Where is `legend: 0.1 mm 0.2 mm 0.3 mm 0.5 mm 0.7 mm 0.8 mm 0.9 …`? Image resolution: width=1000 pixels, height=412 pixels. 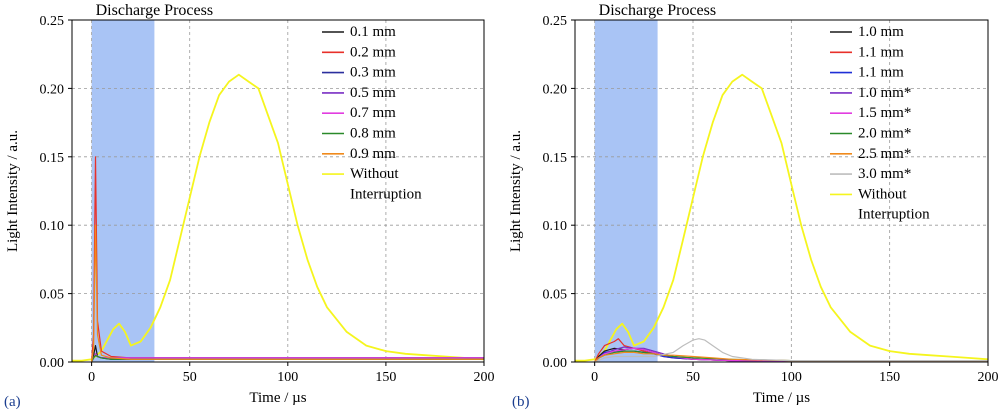
legend: 0.1 mm 0.2 mm 0.3 mm 0.5 mm 0.7 mm 0.8 mm 0.9 … is located at coordinates (372, 113).